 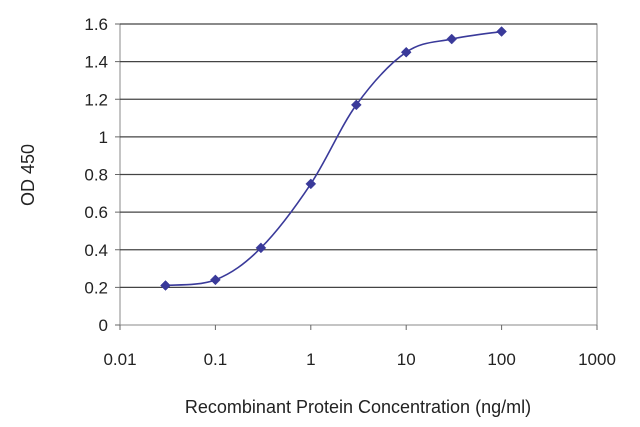 I want to click on y-tick-label: 1, so click(x=103, y=137).